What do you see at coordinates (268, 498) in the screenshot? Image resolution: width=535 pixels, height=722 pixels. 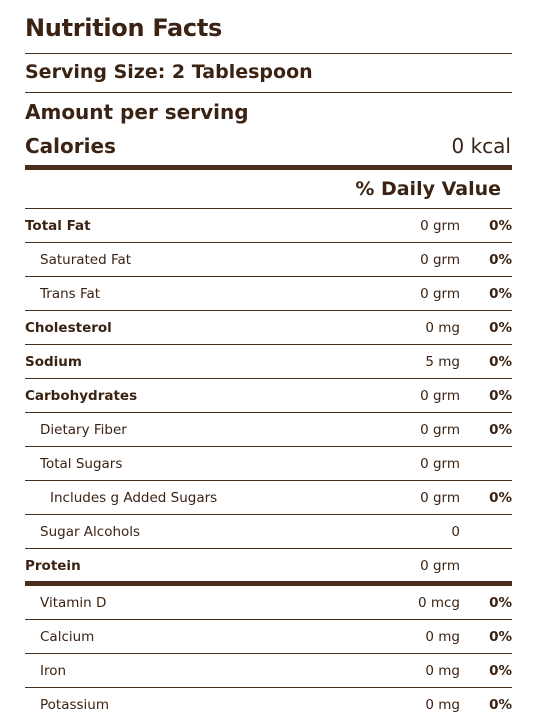 I see `nutrient-row-added-sugars: Includes g Added Sugars 0 grm 0%` at bounding box center [268, 498].